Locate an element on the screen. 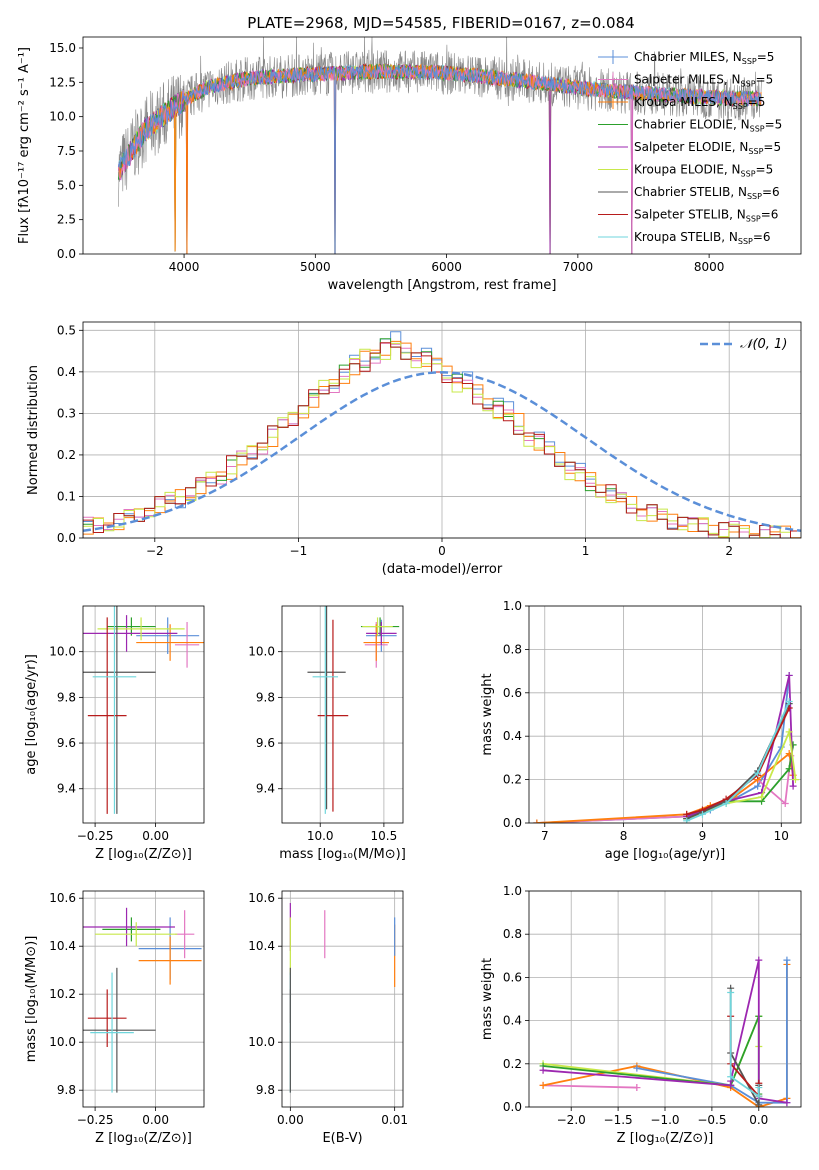 This screenshot has width=819, height=1170. y-axis-label: mass [log₁₀(M/M⊙)] is located at coordinates (31, 999).